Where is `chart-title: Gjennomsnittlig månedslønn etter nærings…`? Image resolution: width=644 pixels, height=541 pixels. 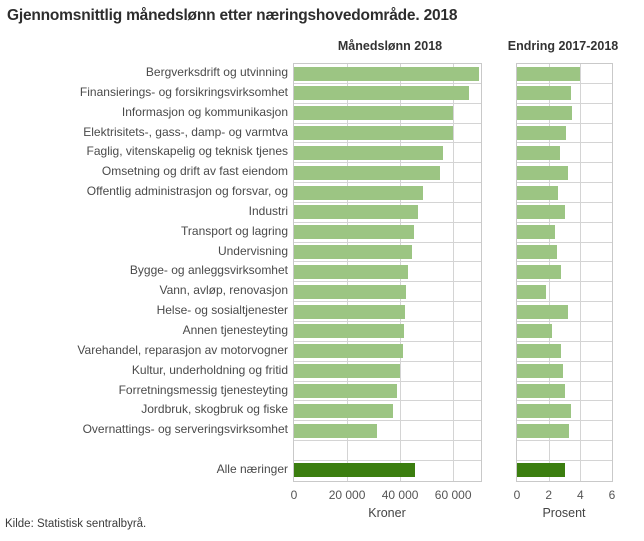 chart-title: Gjennomsnittlig månedslønn etter nærings… is located at coordinates (232, 15).